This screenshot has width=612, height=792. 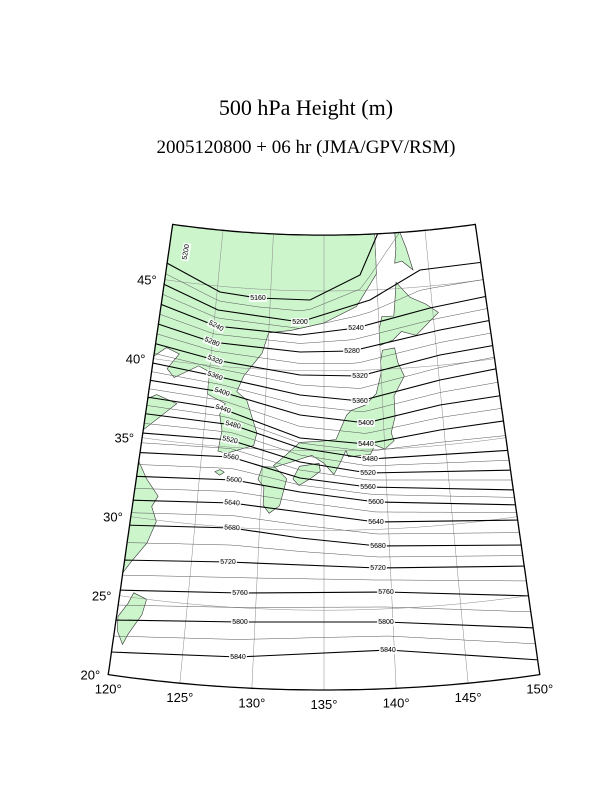 I want to click on contour-label-group: 5440, so click(x=366, y=444).